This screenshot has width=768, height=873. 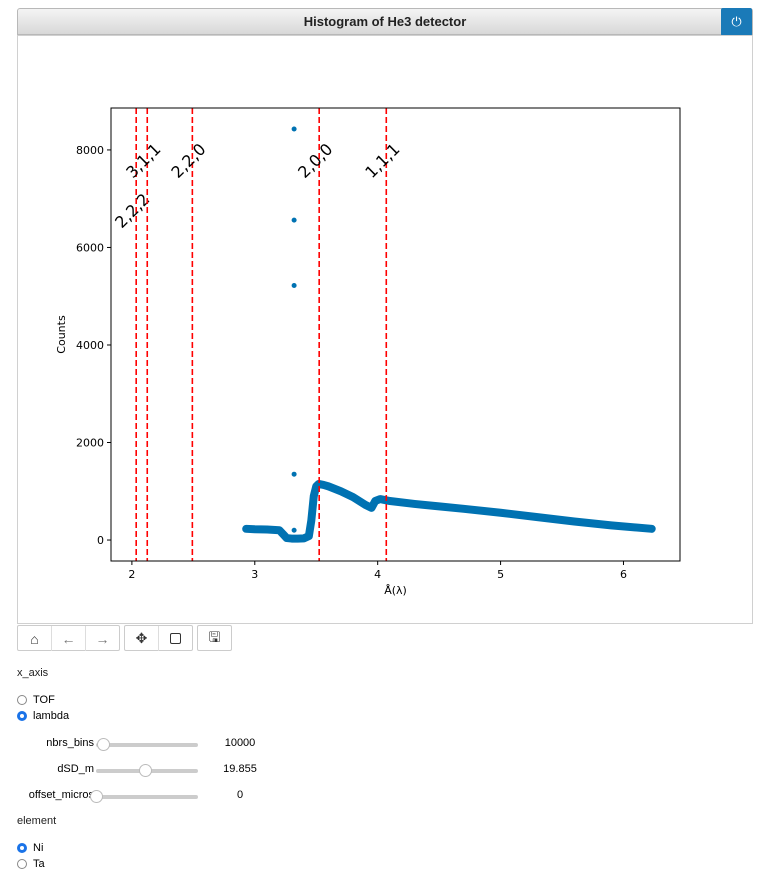 I want to click on forward-button: →, so click(x=102, y=638).